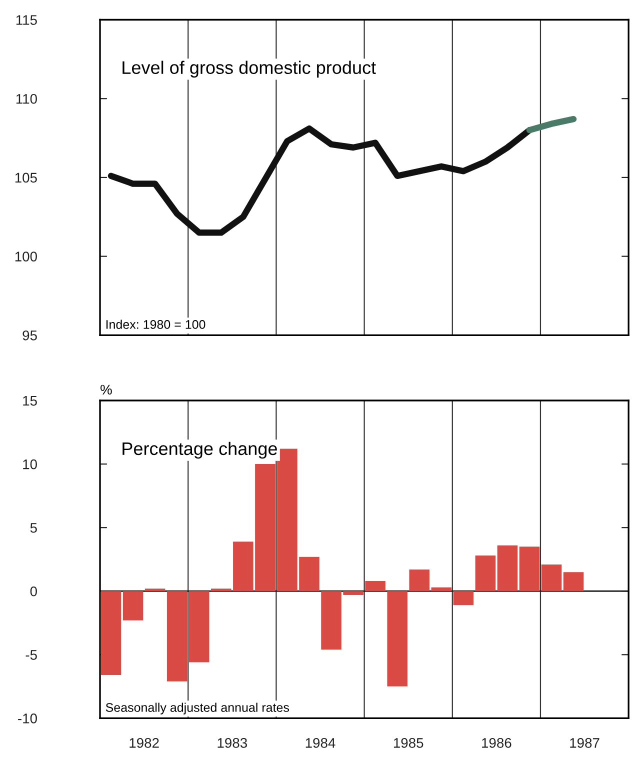  What do you see at coordinates (106, 389) in the screenshot?
I see `y-axis-title: %` at bounding box center [106, 389].